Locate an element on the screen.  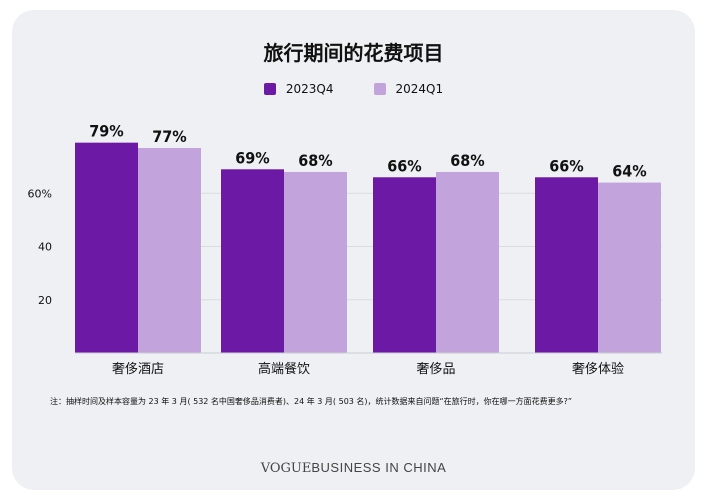
legend: 2023Q4 2024Q1 is located at coordinates (353, 89).